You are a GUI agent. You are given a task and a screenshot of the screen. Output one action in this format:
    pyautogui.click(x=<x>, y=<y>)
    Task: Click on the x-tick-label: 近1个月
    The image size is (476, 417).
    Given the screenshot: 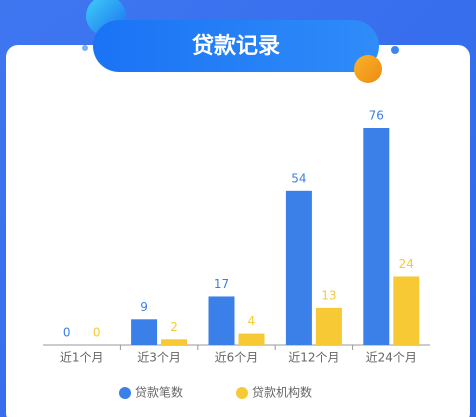 What is the action you would take?
    pyautogui.click(x=82, y=358)
    